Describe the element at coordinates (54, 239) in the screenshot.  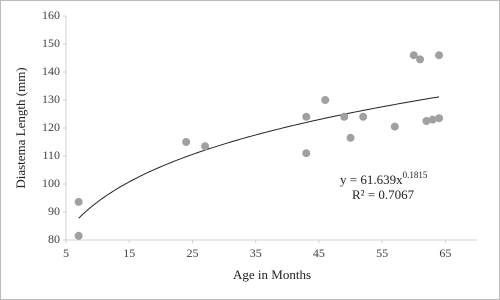
I see `y-tick-label: 80` at that location.